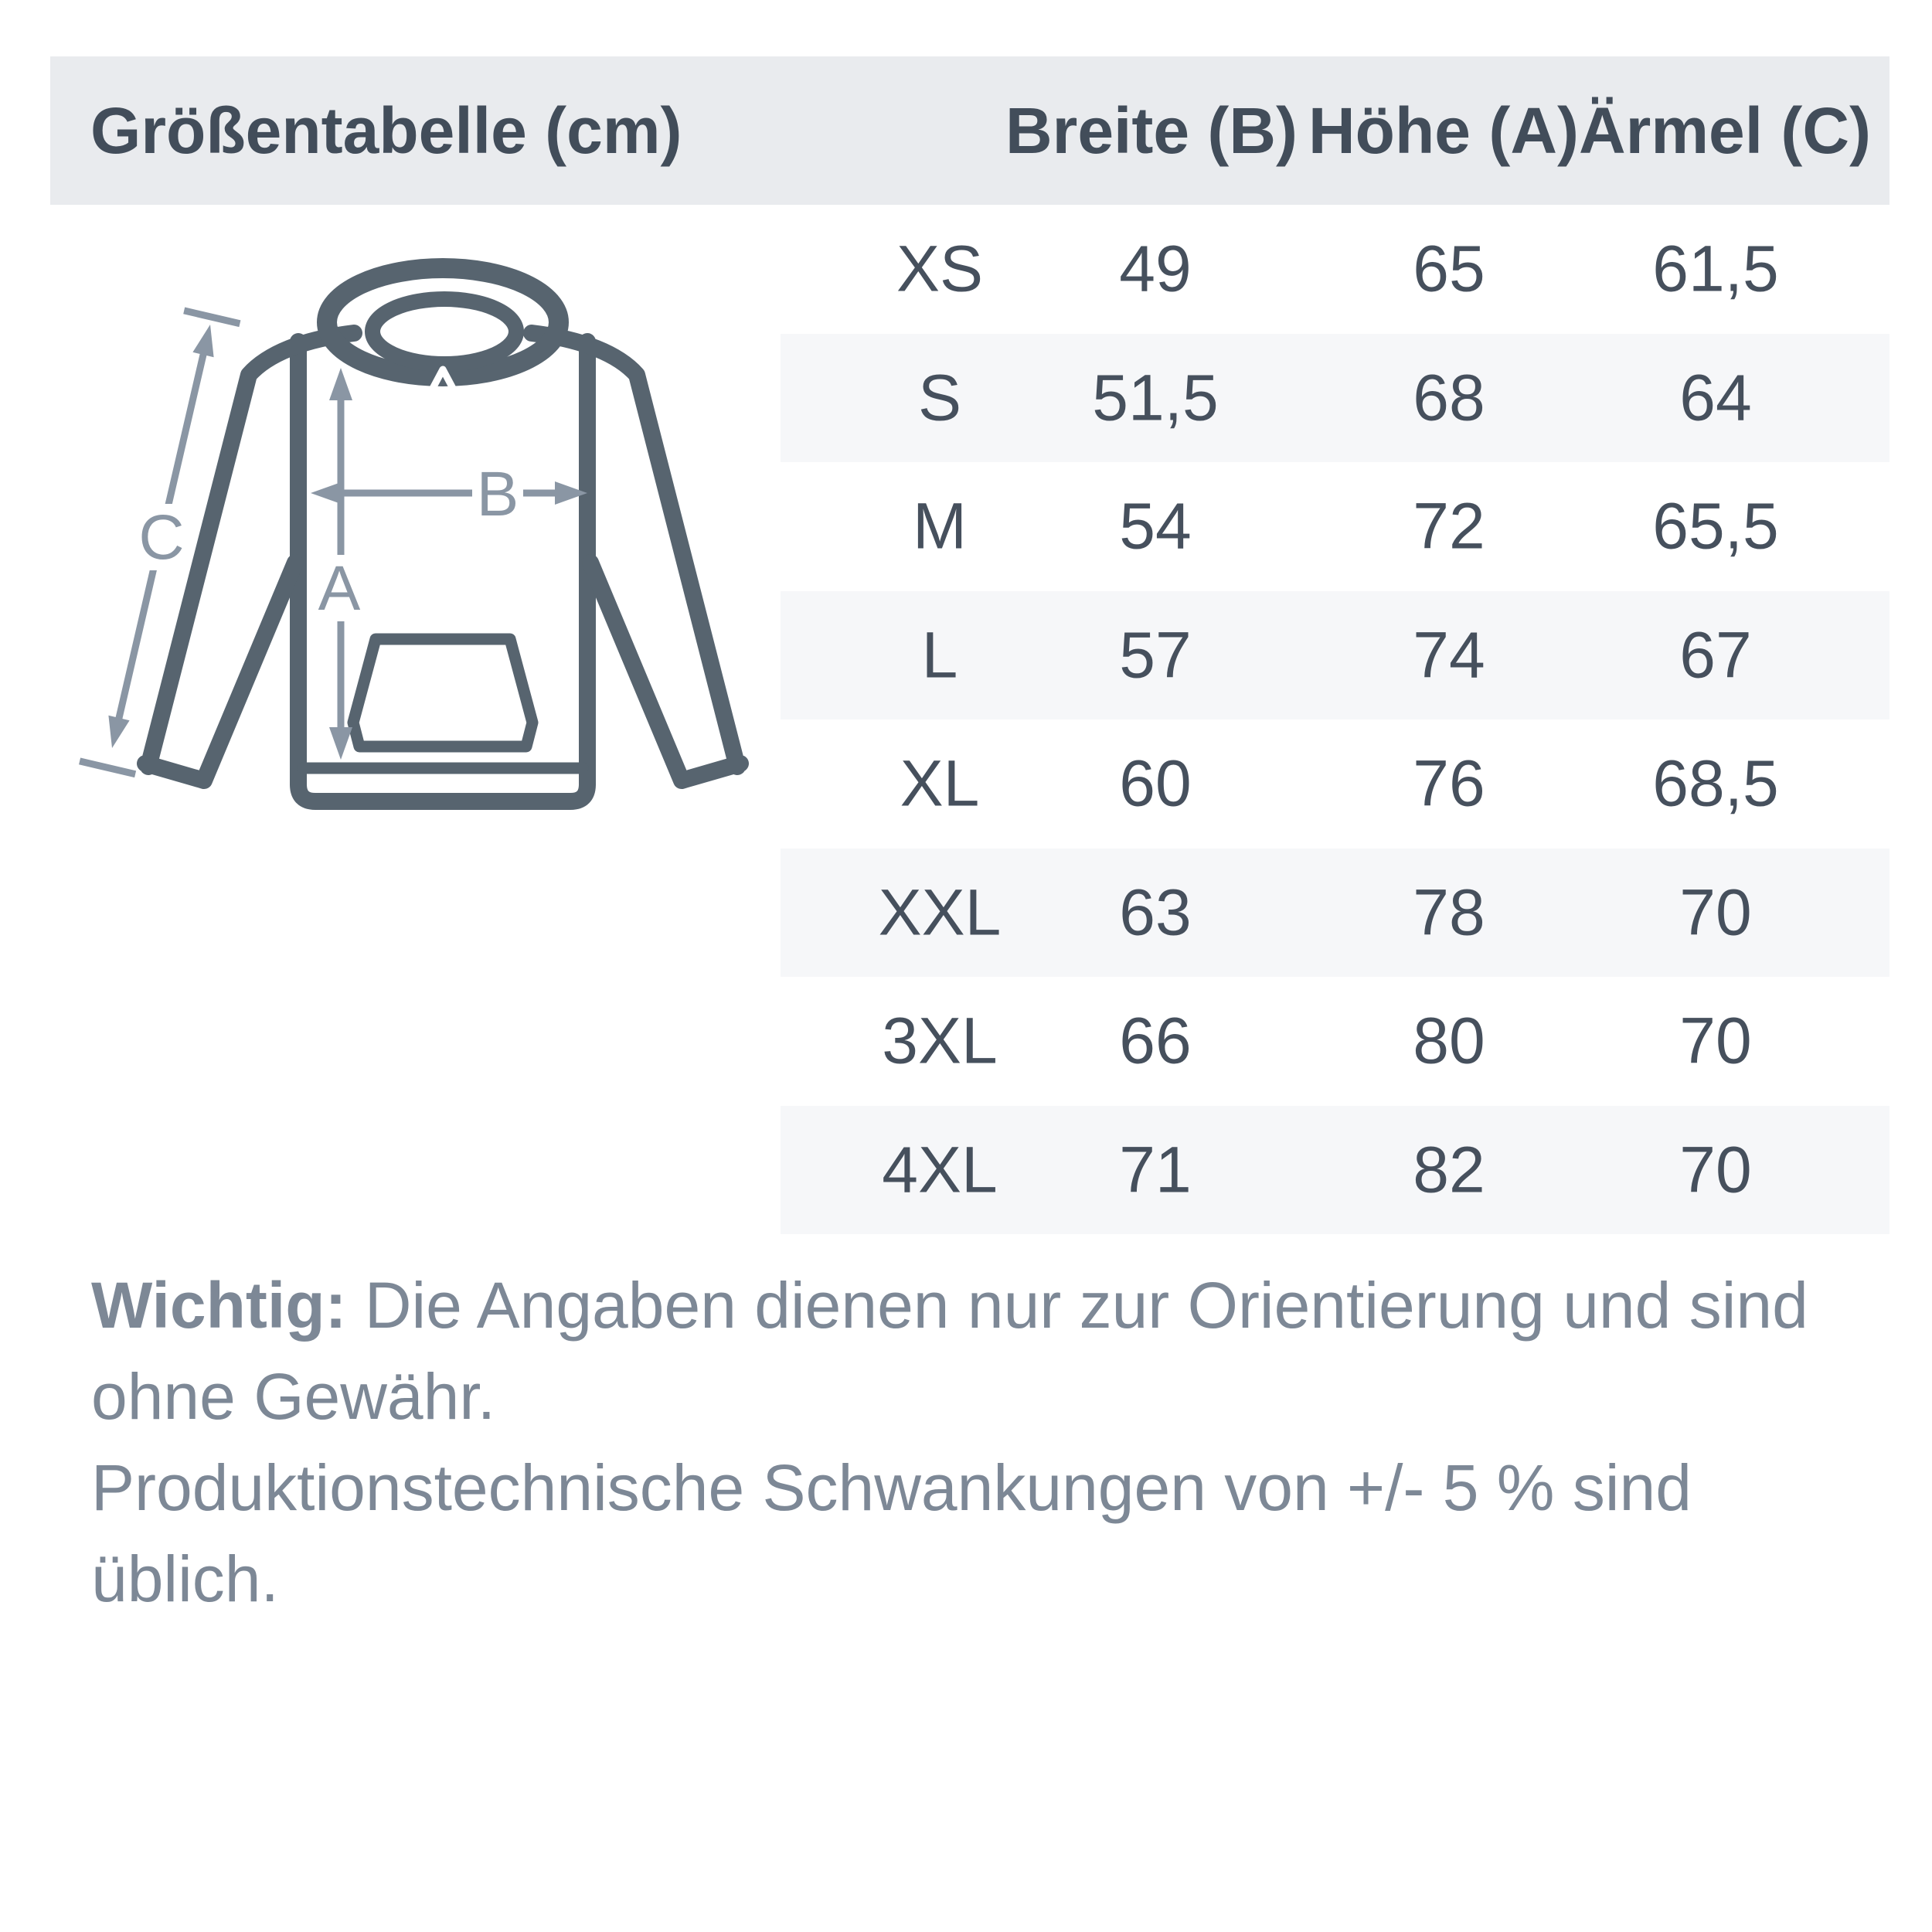 This screenshot has height=1932, width=1932. I want to click on hoodie-measurement-diagram: A B C, so click(414, 534).